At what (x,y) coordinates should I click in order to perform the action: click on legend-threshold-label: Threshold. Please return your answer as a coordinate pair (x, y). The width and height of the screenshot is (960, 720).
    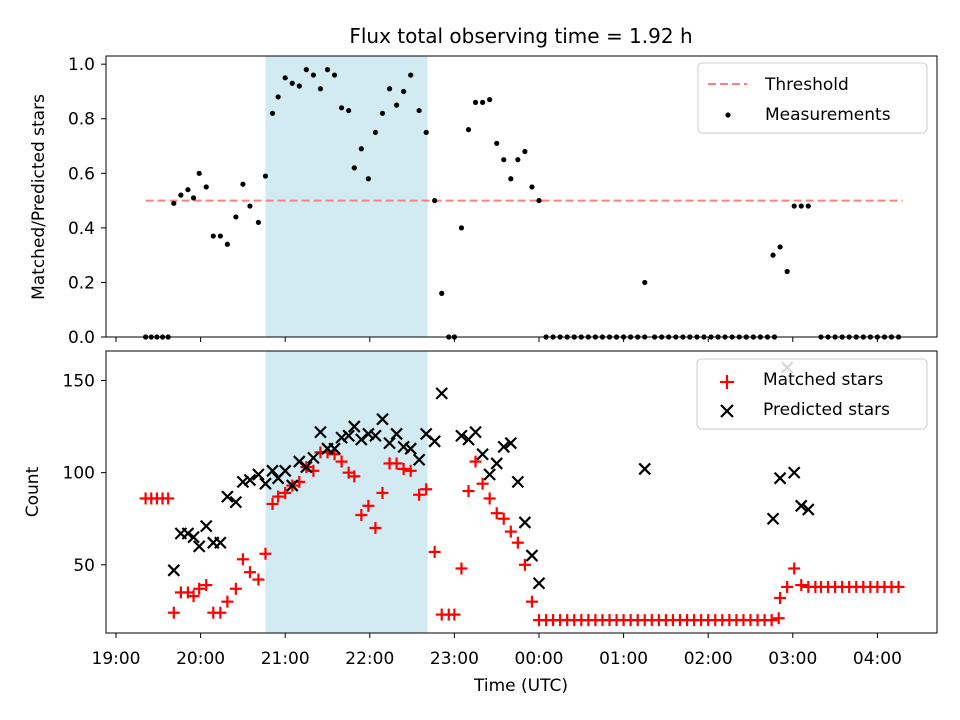
    Looking at the image, I should click on (806, 85).